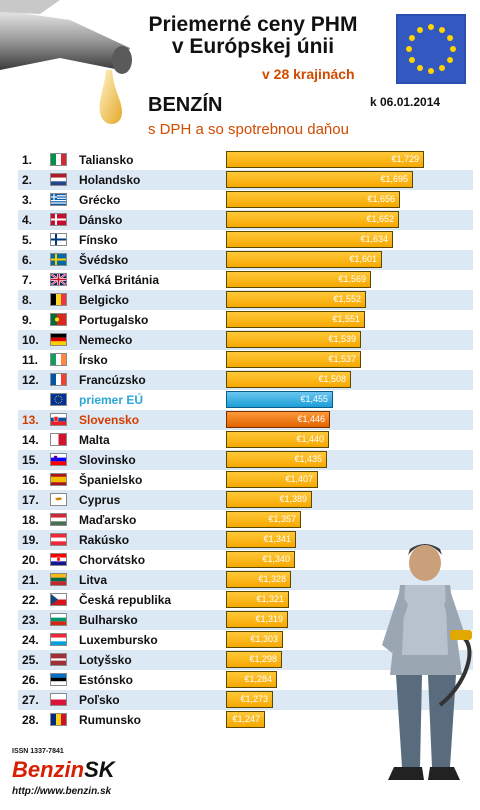  I want to click on country-label: Rumunsko, so click(110, 720).